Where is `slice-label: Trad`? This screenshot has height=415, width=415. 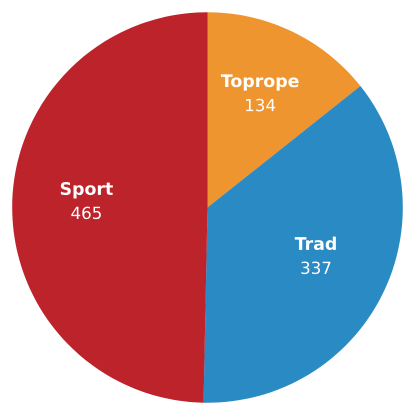
slice-label: Trad is located at coordinates (315, 243).